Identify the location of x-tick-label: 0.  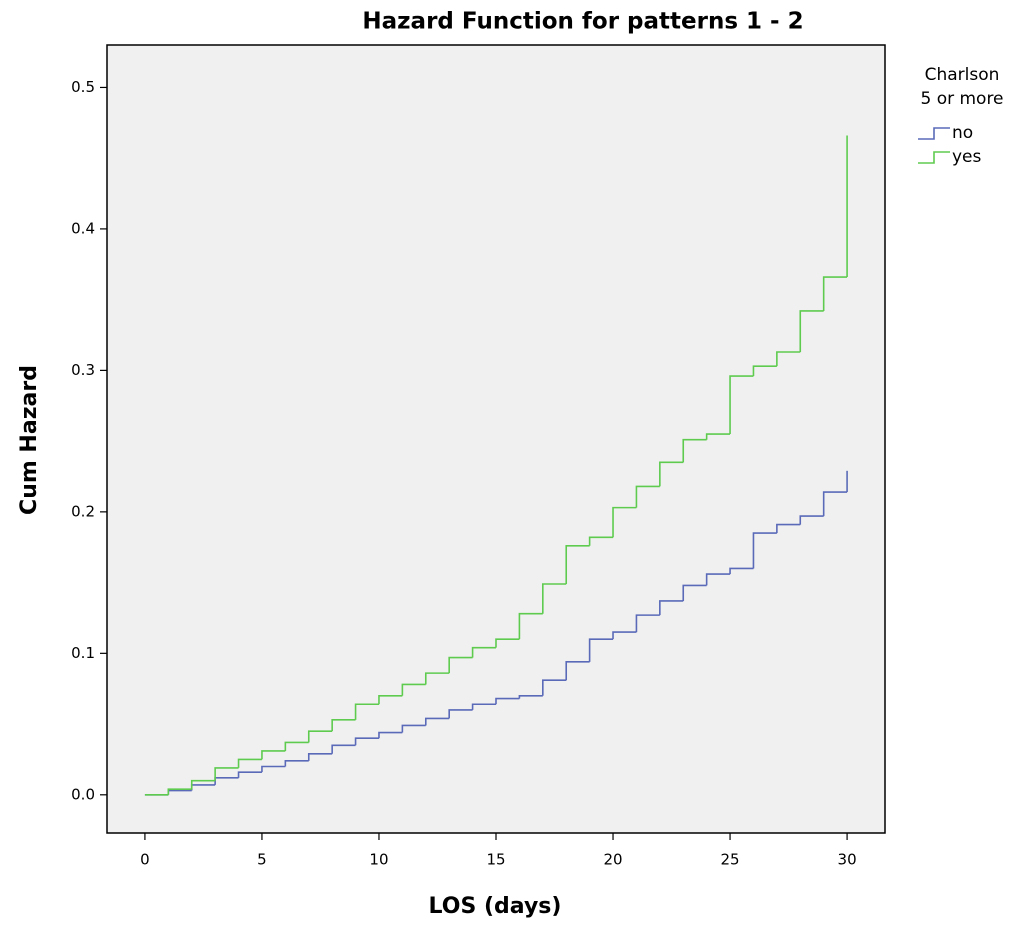
(145, 860).